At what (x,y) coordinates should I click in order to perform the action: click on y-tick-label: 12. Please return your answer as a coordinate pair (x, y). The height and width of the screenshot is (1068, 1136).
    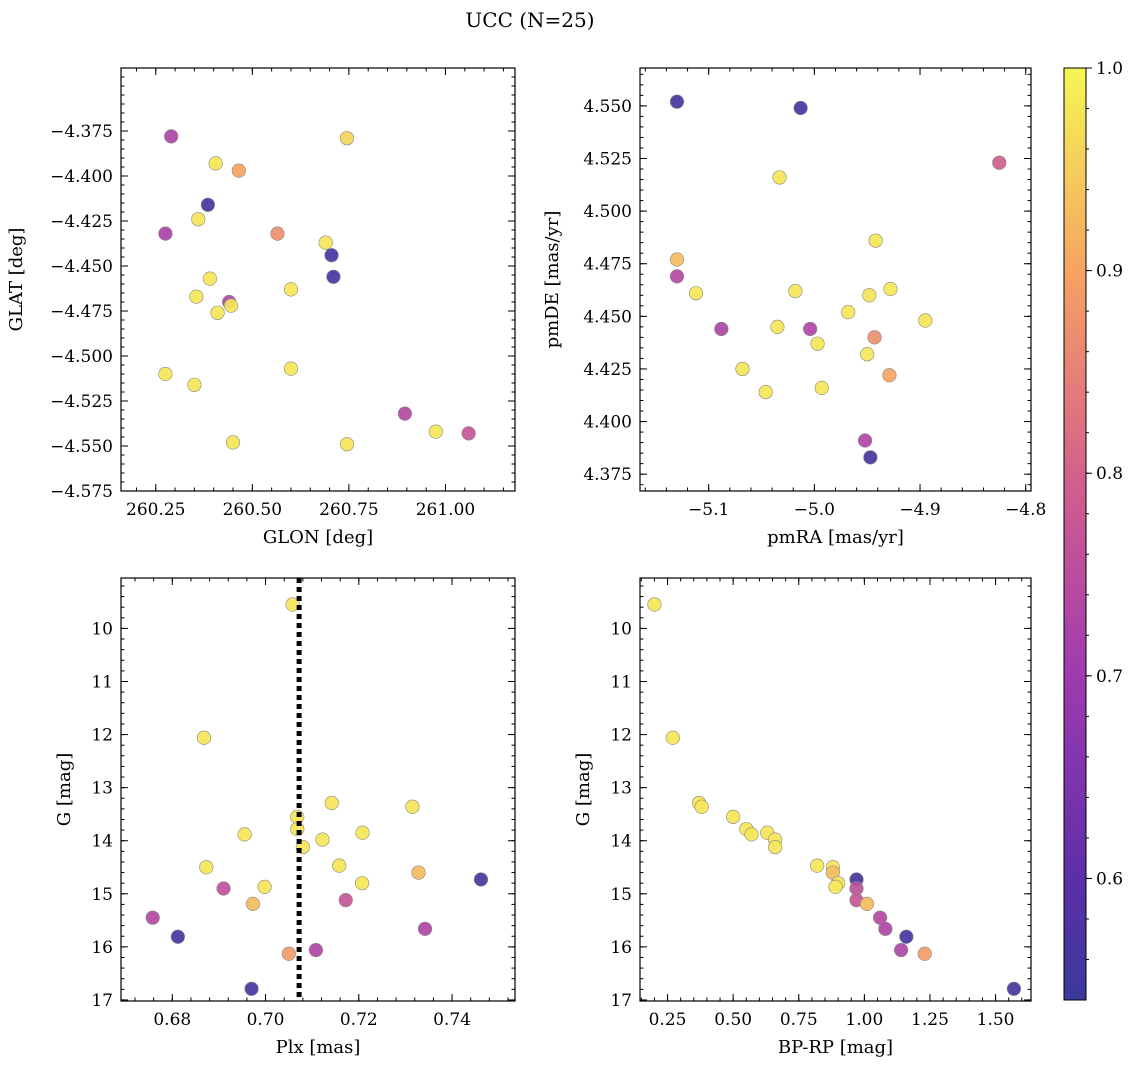
    Looking at the image, I should click on (102, 736).